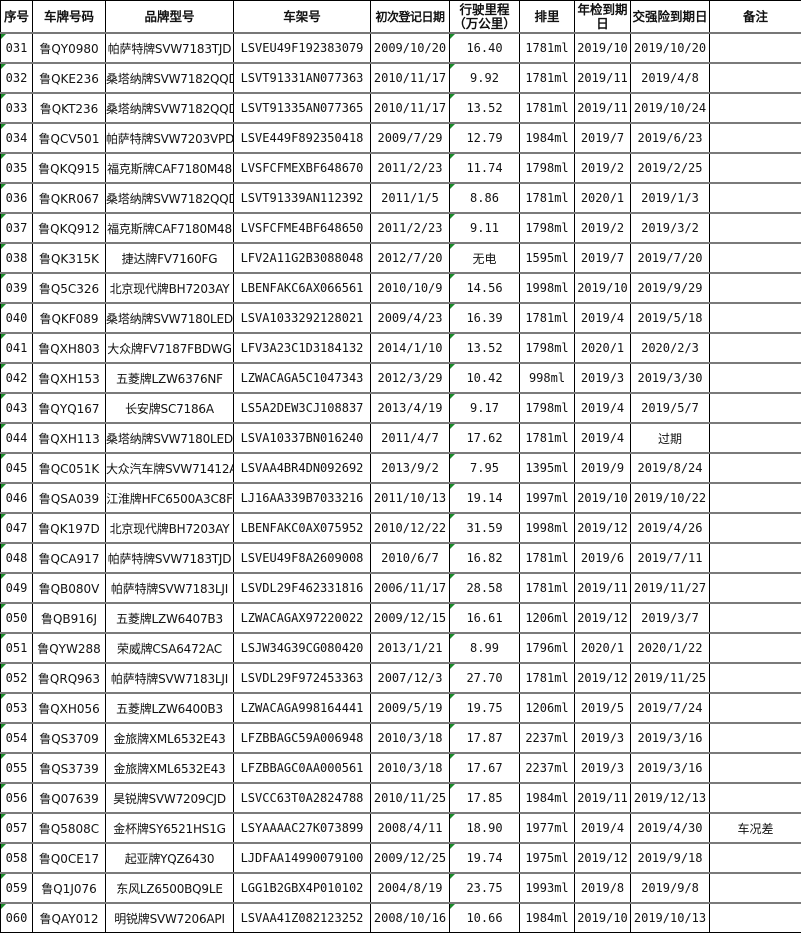 The height and width of the screenshot is (934, 801). I want to click on cell-seq: 041, so click(16, 348).